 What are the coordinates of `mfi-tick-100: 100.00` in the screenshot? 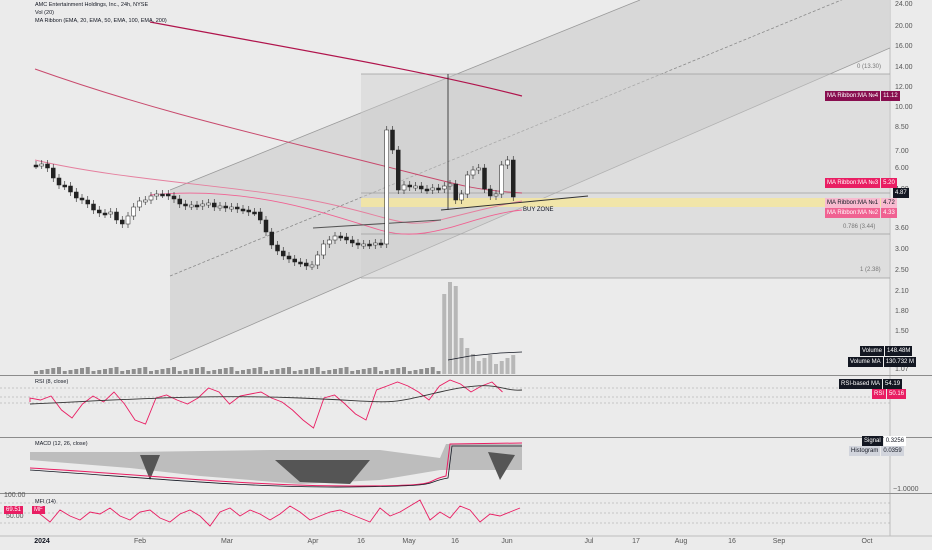 It's located at (15, 495).